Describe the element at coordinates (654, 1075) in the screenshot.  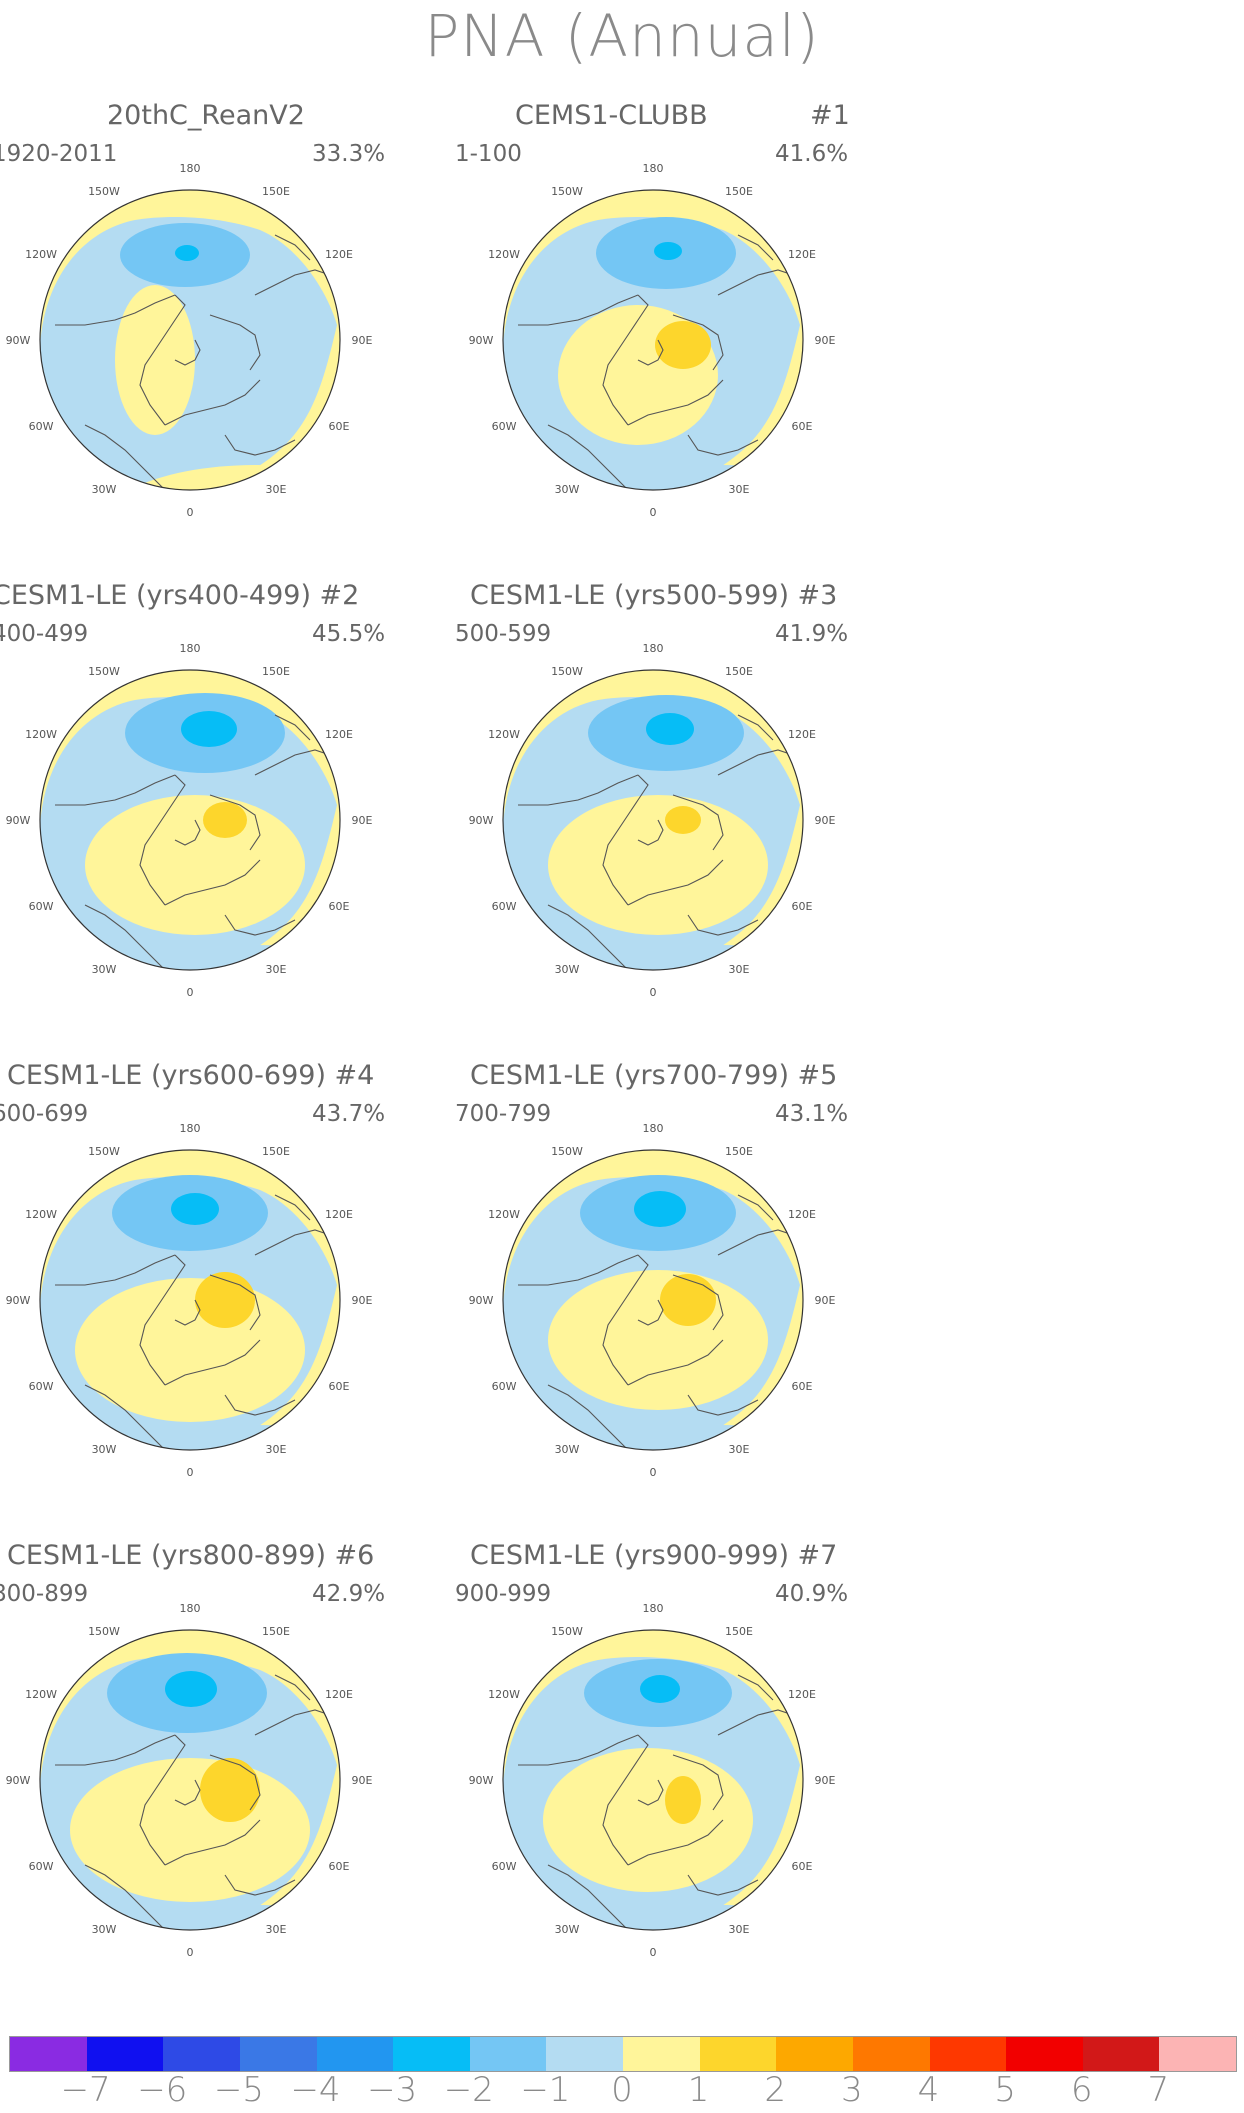
I see `panel-title: CESM1-LE (yrs700-799) #5` at that location.